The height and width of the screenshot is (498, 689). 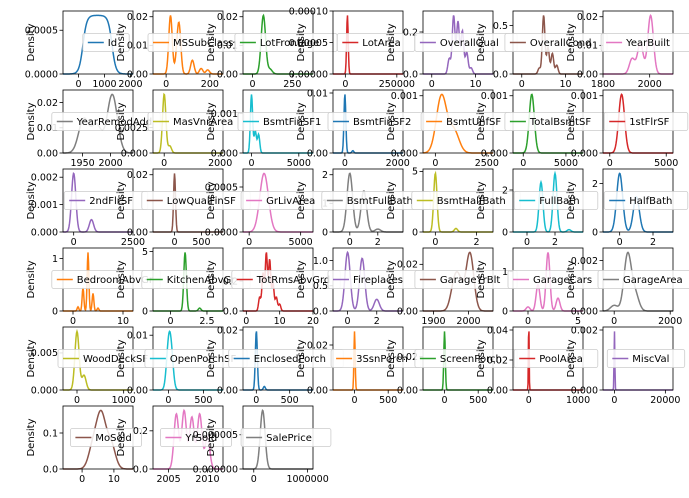 What do you see at coordinates (131, 128) in the screenshot?
I see `y-tick-label: 0.0025` at bounding box center [131, 128].